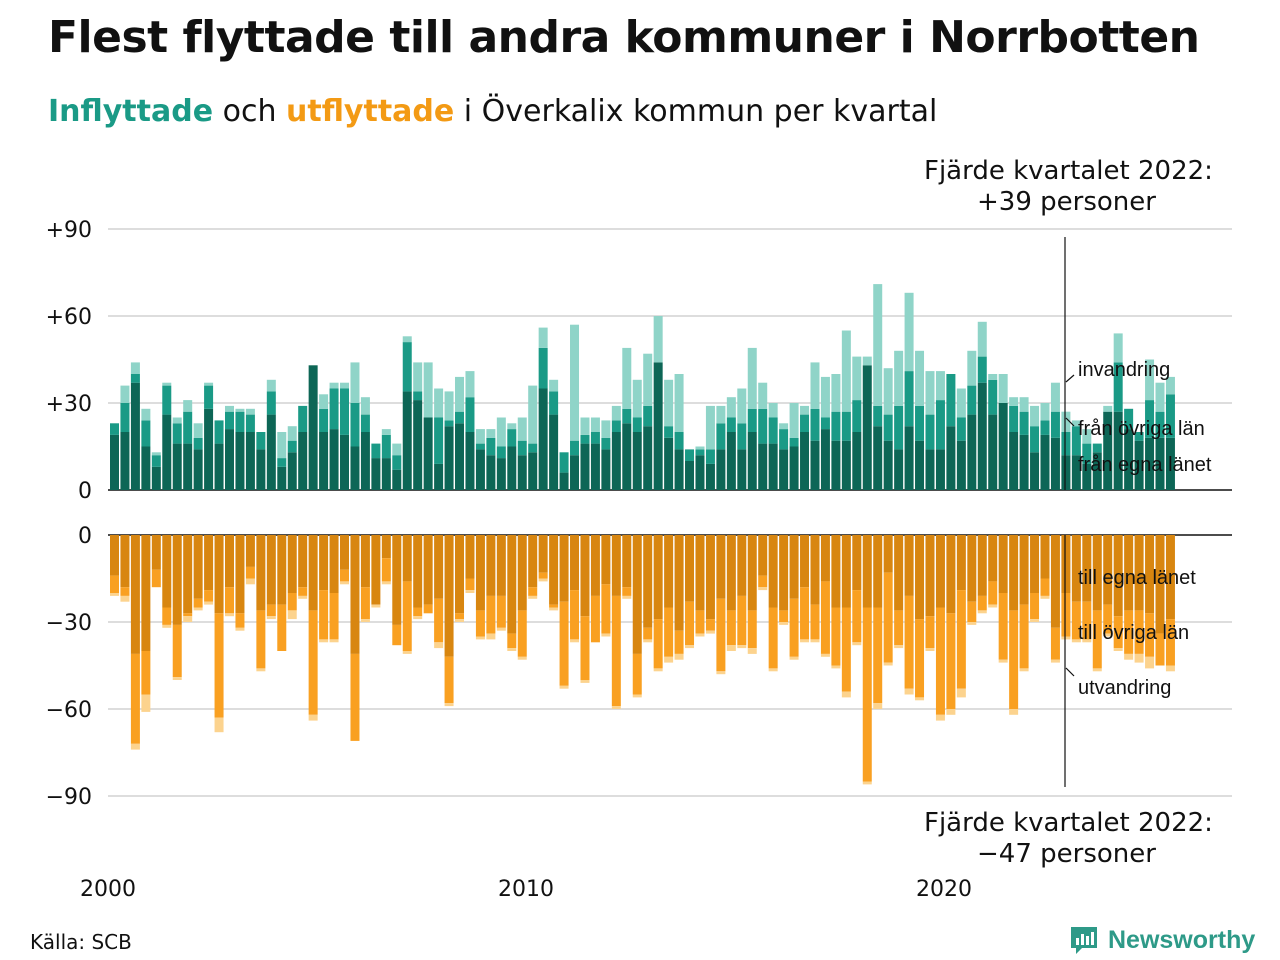 The height and width of the screenshot is (960, 1280). I want to click on subtitle-inflyttade: Inflyttade, so click(131, 111).